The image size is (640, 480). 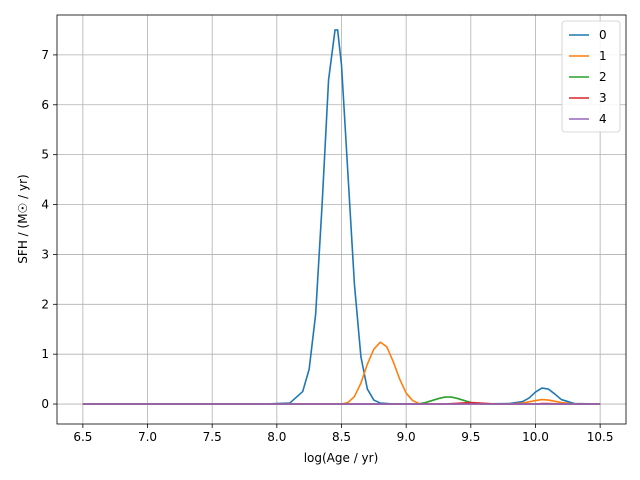 What do you see at coordinates (147, 437) in the screenshot?
I see `x-tick-label: 7.0` at bounding box center [147, 437].